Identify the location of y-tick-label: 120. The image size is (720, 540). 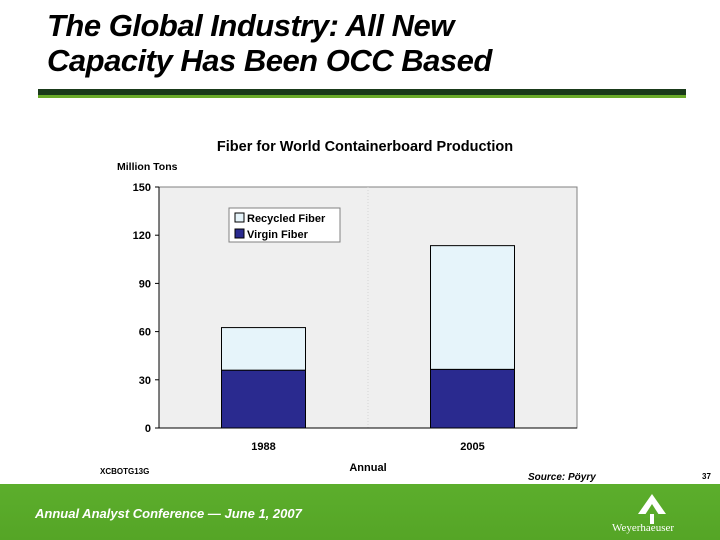
(142, 236).